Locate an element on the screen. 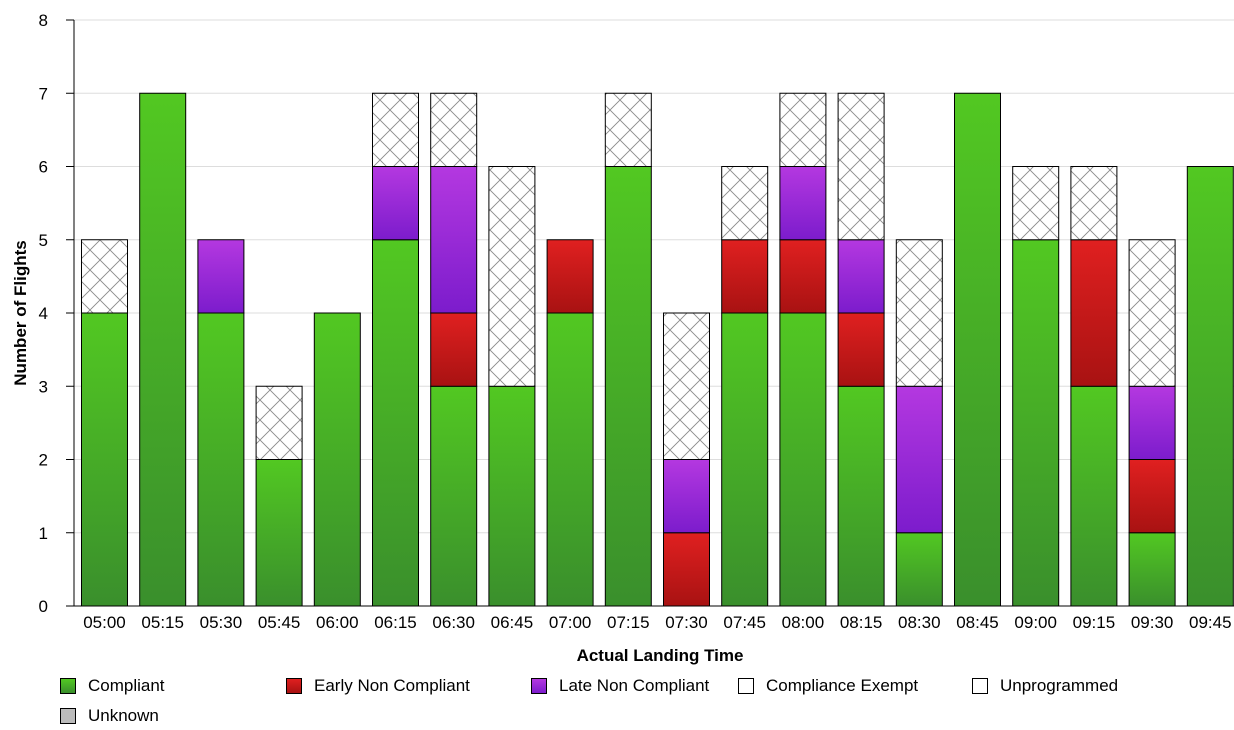 Image resolution: width=1234 pixels, height=730 pixels. x-tick-label: 05:30 is located at coordinates (221, 622).